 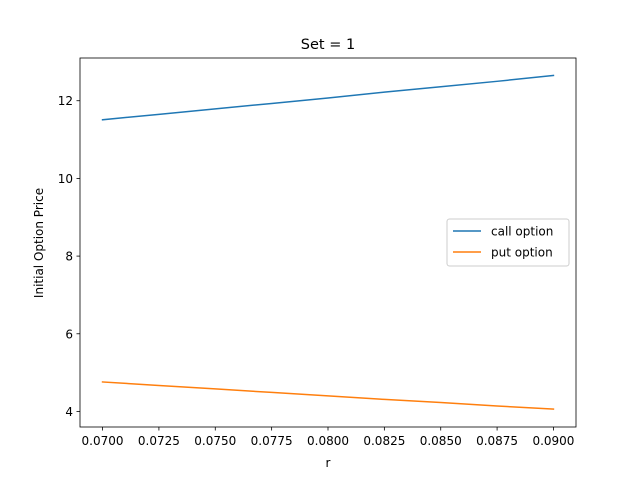 What do you see at coordinates (328, 45) in the screenshot?
I see `chart-title: Set = 1` at bounding box center [328, 45].